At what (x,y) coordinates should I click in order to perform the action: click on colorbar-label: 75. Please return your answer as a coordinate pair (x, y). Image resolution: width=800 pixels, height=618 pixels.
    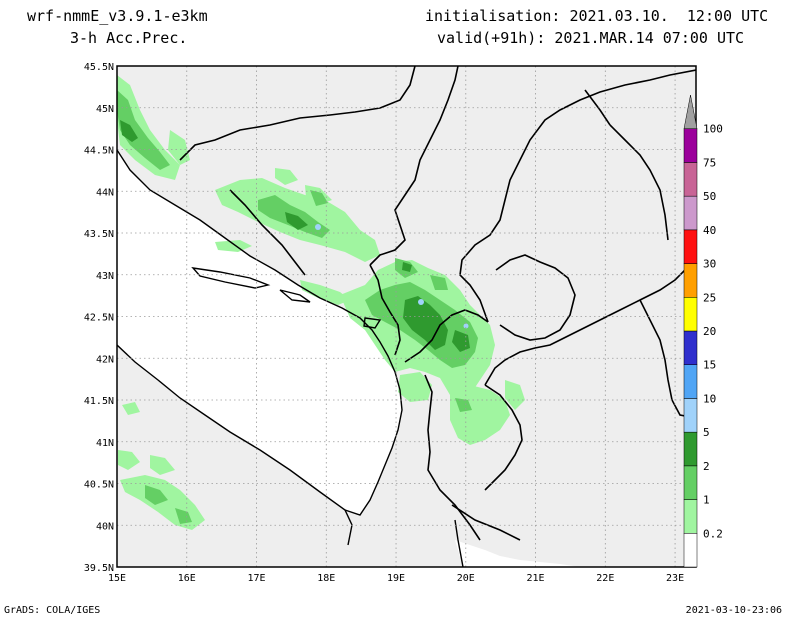
    Looking at the image, I should click on (709, 162).